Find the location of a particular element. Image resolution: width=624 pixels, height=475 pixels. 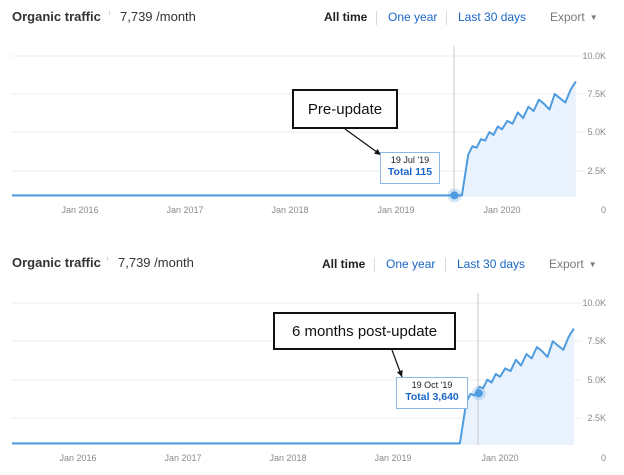

callout-arrow-line is located at coordinates (363, 142).